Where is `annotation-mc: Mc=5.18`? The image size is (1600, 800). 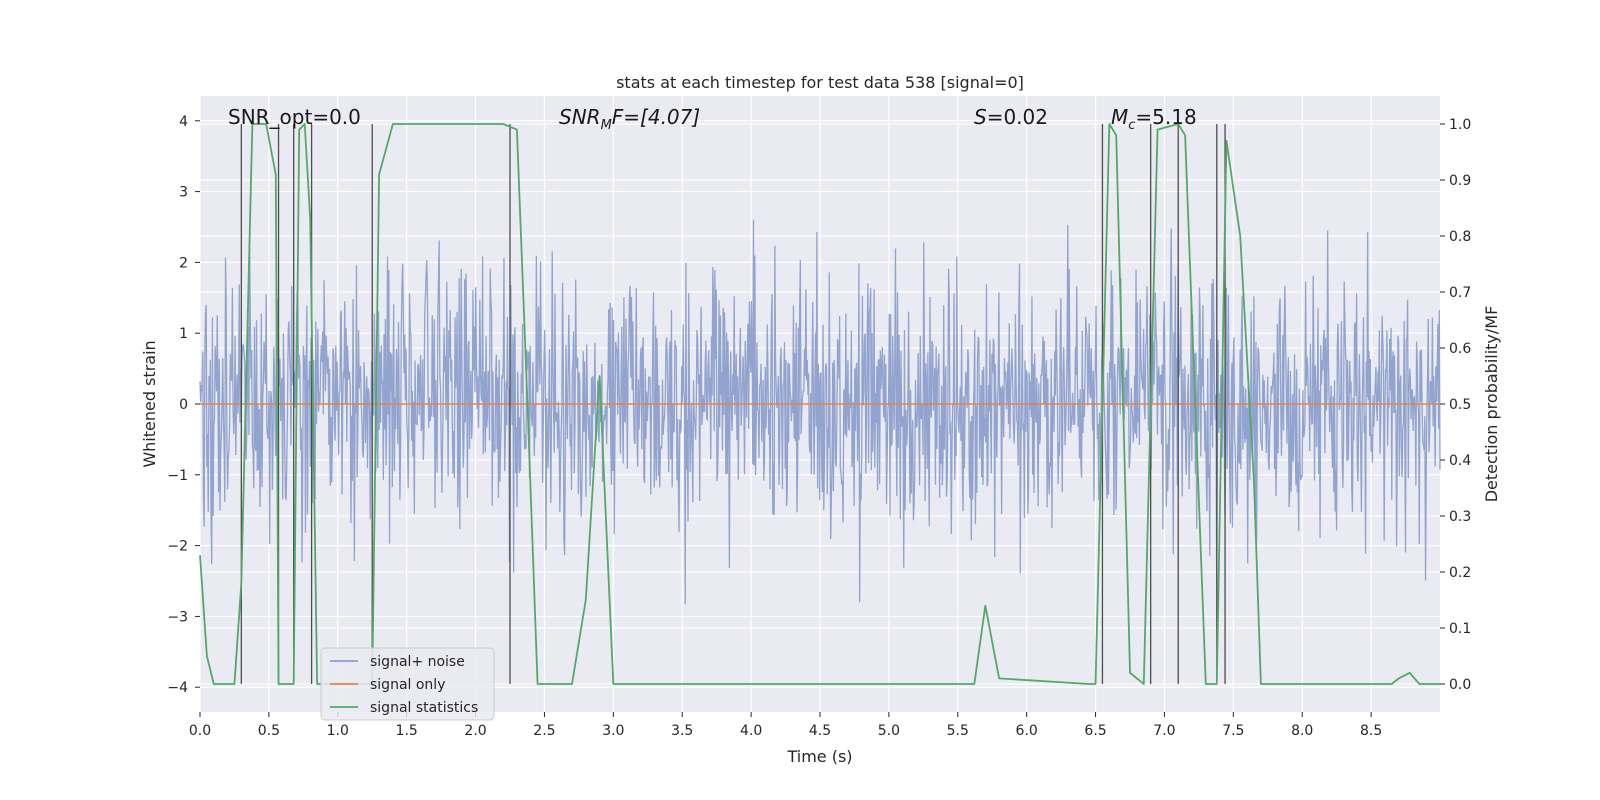 annotation-mc: Mc=5.18 is located at coordinates (1154, 119).